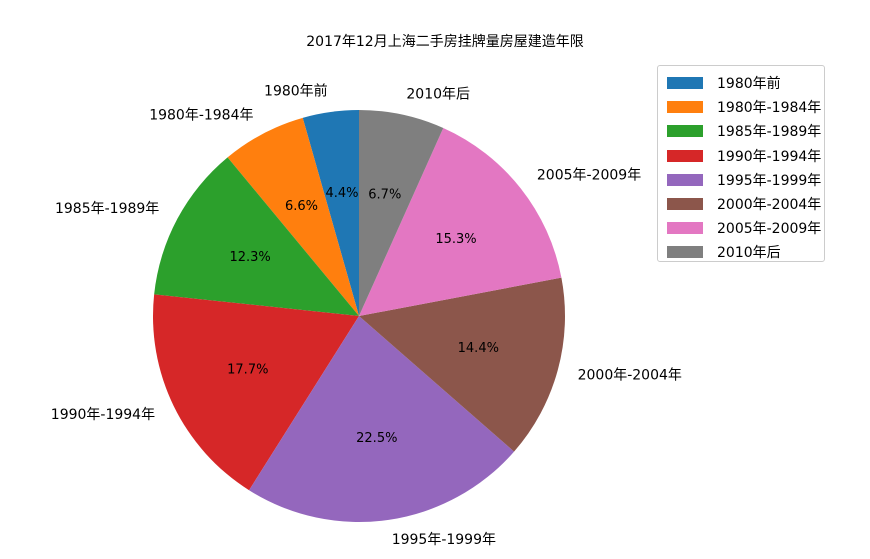 This screenshot has height=559, width=870. Describe the element at coordinates (769, 205) in the screenshot. I see `legend-label: 2000年-2004年` at that location.